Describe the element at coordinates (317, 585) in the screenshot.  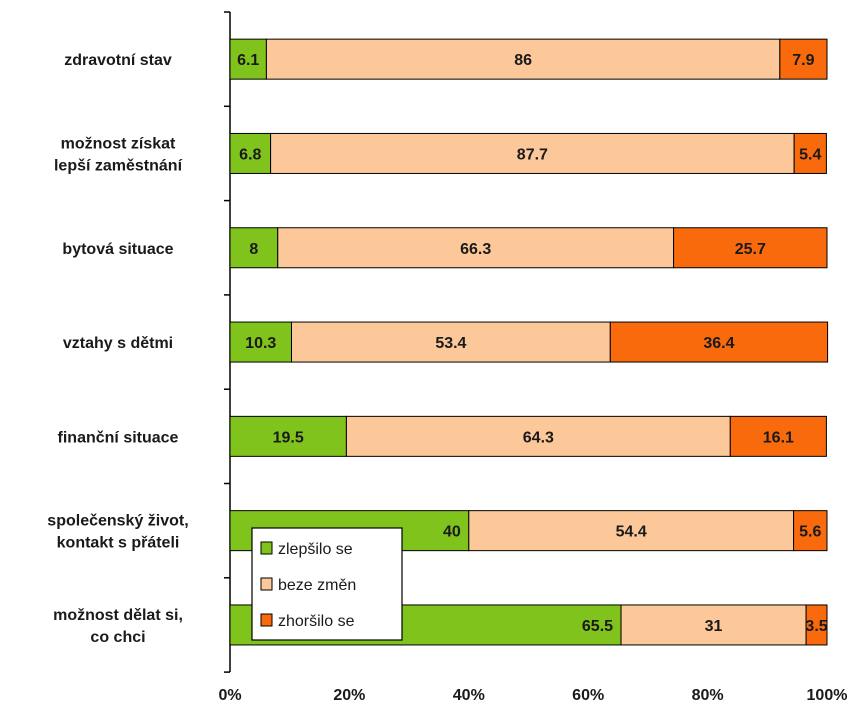
I see `legend-label: beze změn` at that location.